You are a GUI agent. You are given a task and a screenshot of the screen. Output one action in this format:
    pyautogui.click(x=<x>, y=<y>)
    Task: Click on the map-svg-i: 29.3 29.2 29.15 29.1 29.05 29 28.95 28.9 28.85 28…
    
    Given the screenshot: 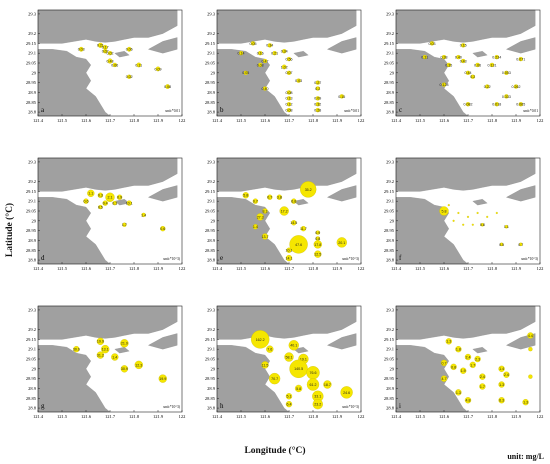 What is the action you would take?
    pyautogui.click(x=463, y=362)
    